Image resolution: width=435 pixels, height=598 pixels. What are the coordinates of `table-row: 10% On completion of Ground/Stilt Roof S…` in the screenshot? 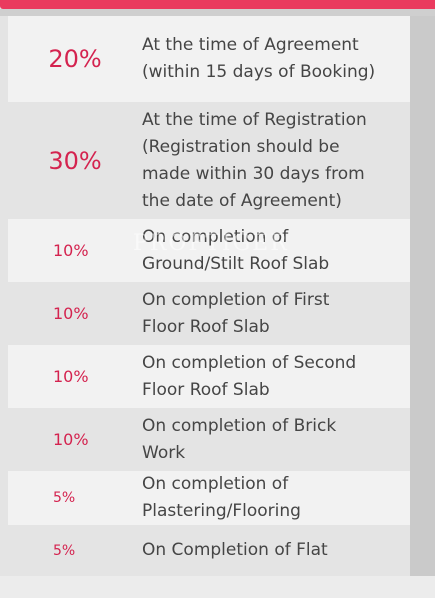 It's located at (209, 250).